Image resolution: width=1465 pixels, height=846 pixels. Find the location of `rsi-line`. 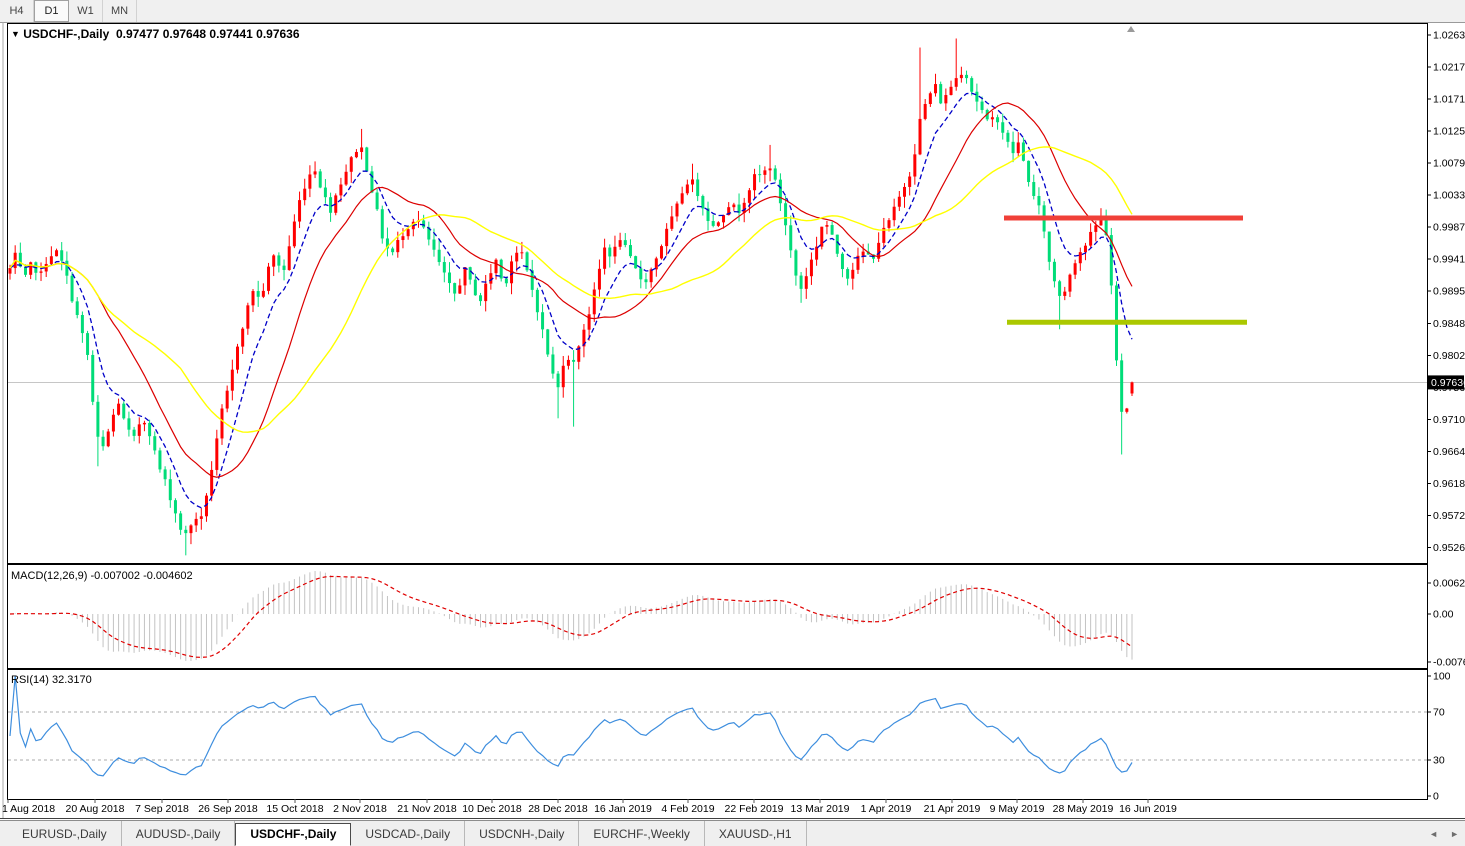

rsi-line is located at coordinates (571, 726).